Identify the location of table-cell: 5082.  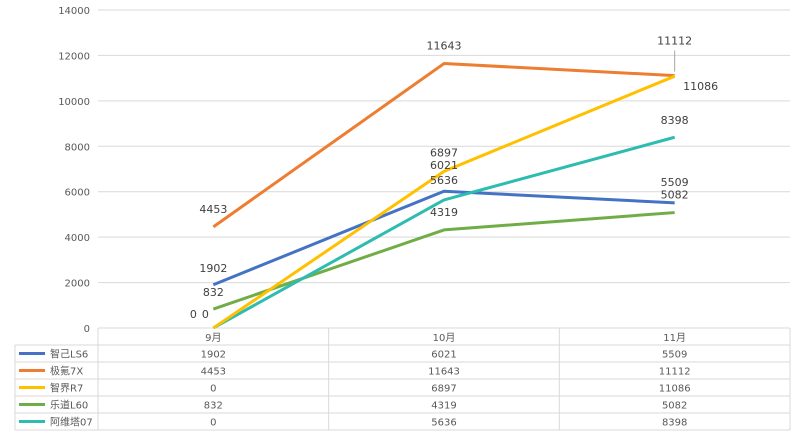
(674, 406).